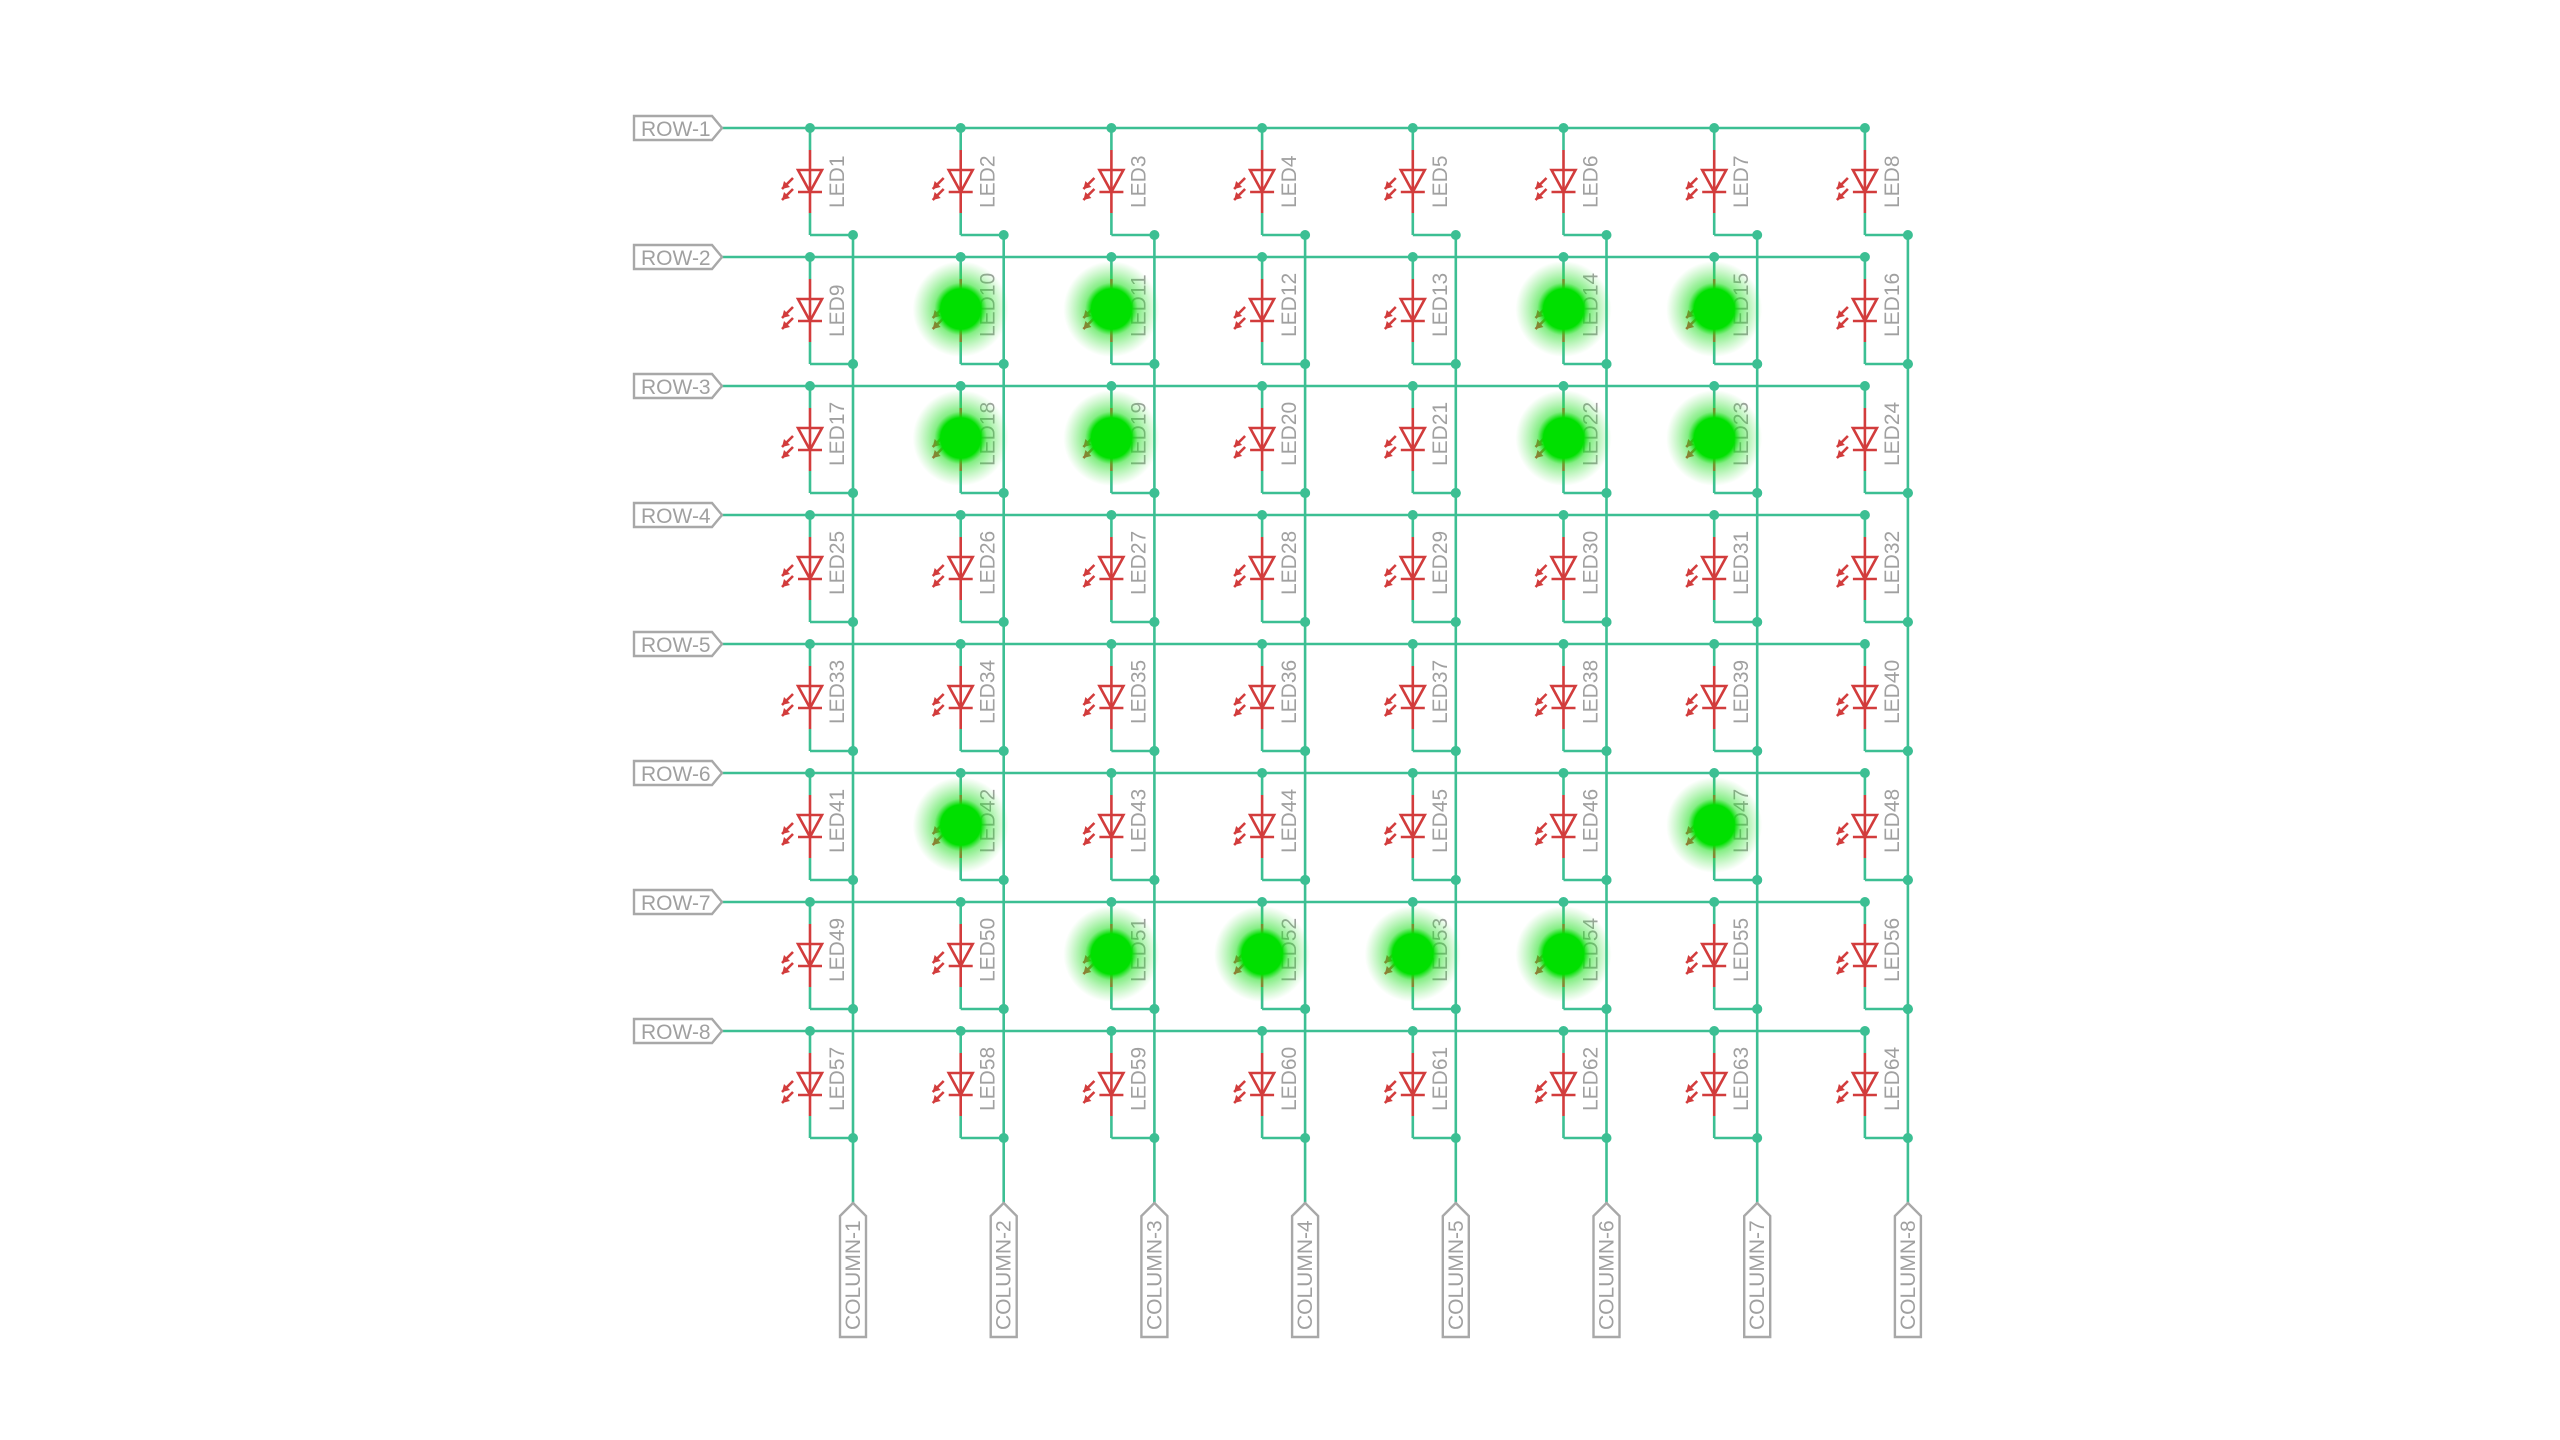 Image resolution: width=2560 pixels, height=1440 pixels. Describe the element at coordinates (1719, 952) in the screenshot. I see `led-55: LED55` at that location.